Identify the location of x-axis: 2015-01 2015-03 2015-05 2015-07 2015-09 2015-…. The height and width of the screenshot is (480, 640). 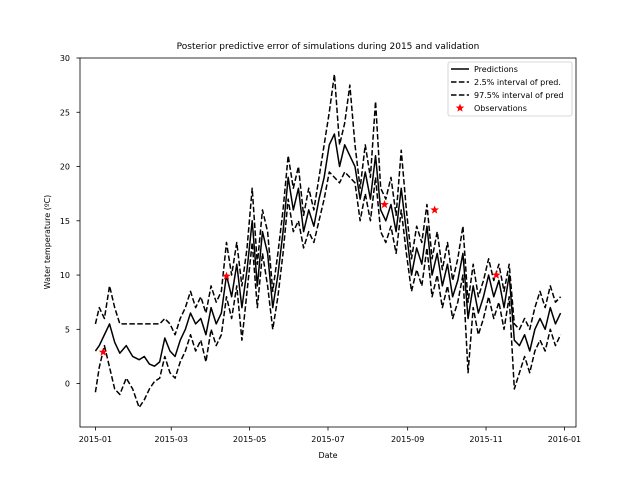
(330, 435).